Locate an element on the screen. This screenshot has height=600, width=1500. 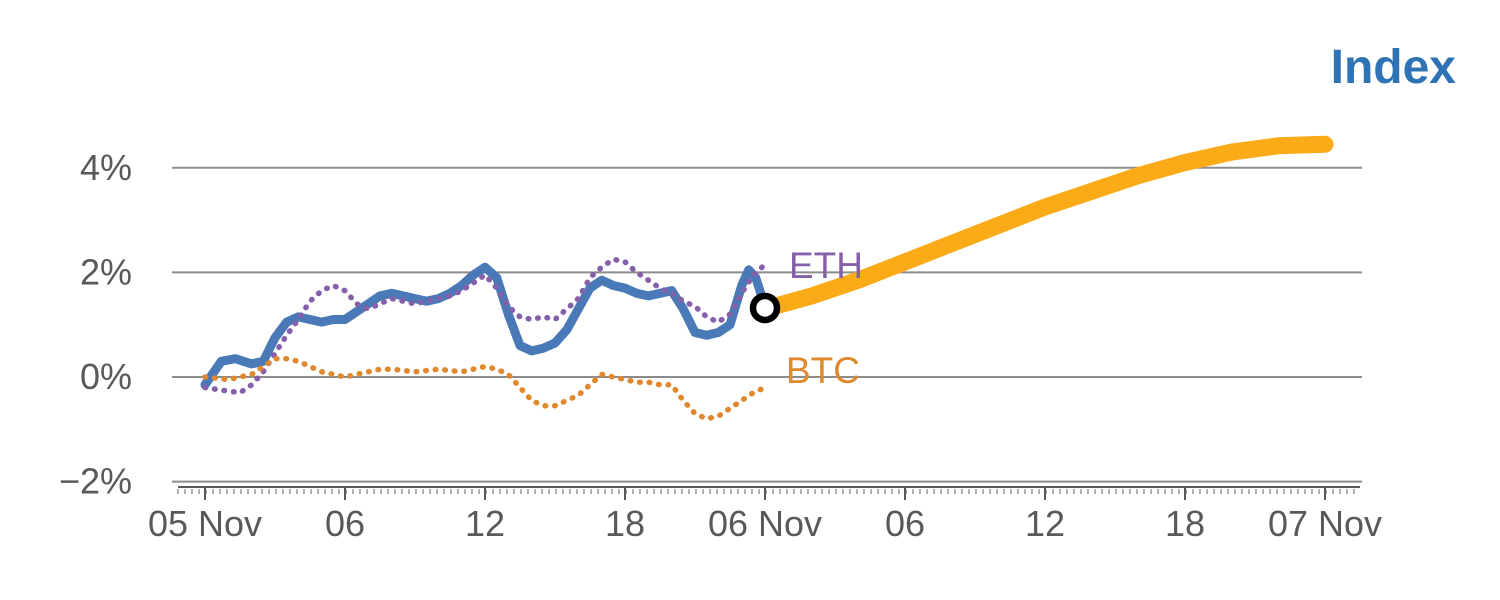
eth-series-label: ETH is located at coordinates (826, 265).